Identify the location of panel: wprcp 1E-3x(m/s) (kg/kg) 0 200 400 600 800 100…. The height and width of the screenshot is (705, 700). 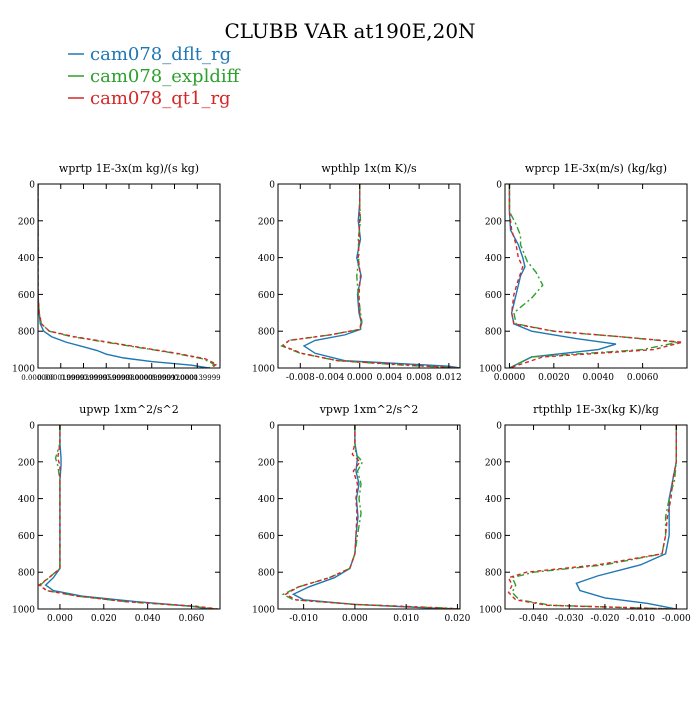
(583, 272).